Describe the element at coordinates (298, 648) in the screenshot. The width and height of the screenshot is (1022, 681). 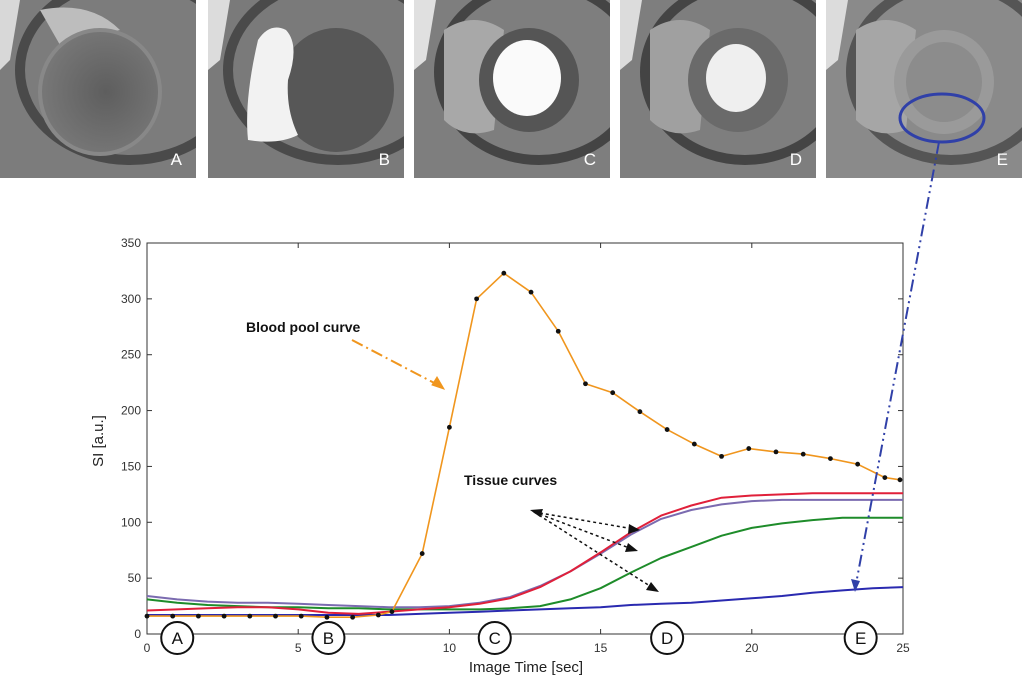
I see `x-tick-label: 5` at that location.